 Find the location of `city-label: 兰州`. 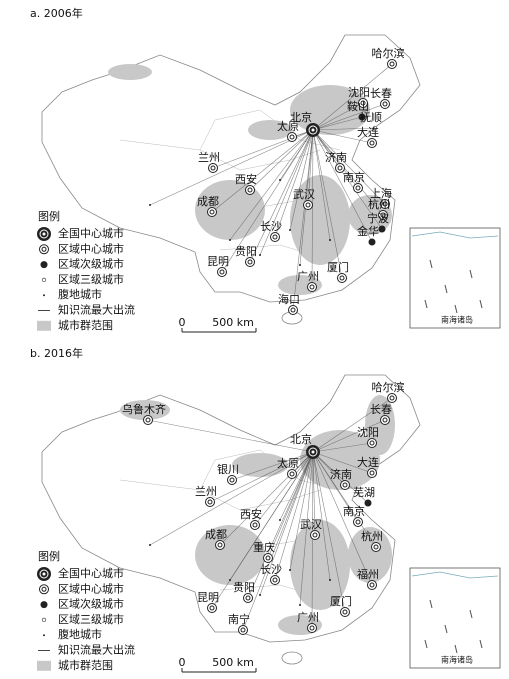

city-label: 兰州 is located at coordinates (206, 491).